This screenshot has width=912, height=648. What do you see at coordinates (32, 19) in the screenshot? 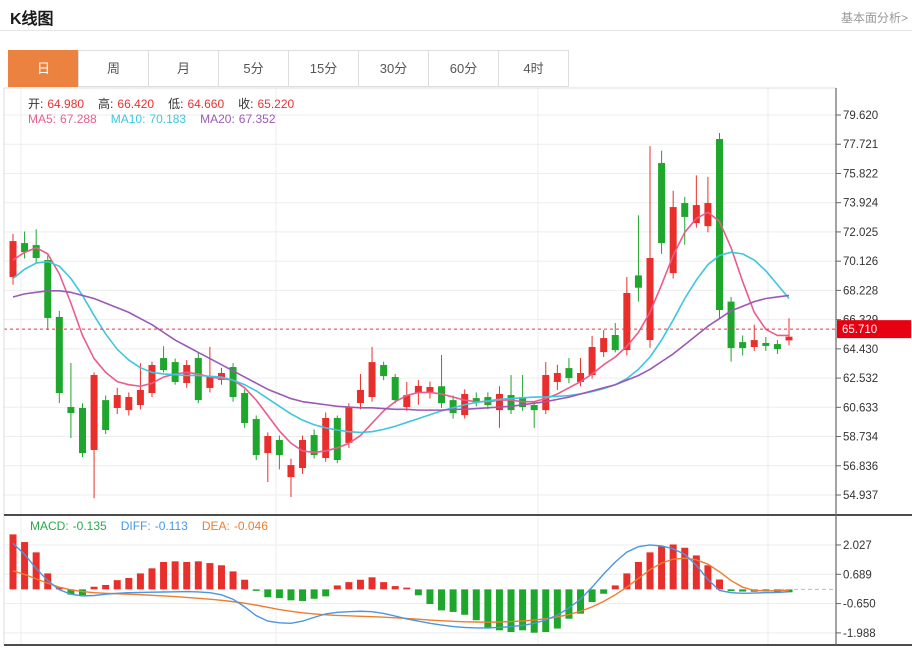
I see `page-title: K线图` at bounding box center [32, 19].